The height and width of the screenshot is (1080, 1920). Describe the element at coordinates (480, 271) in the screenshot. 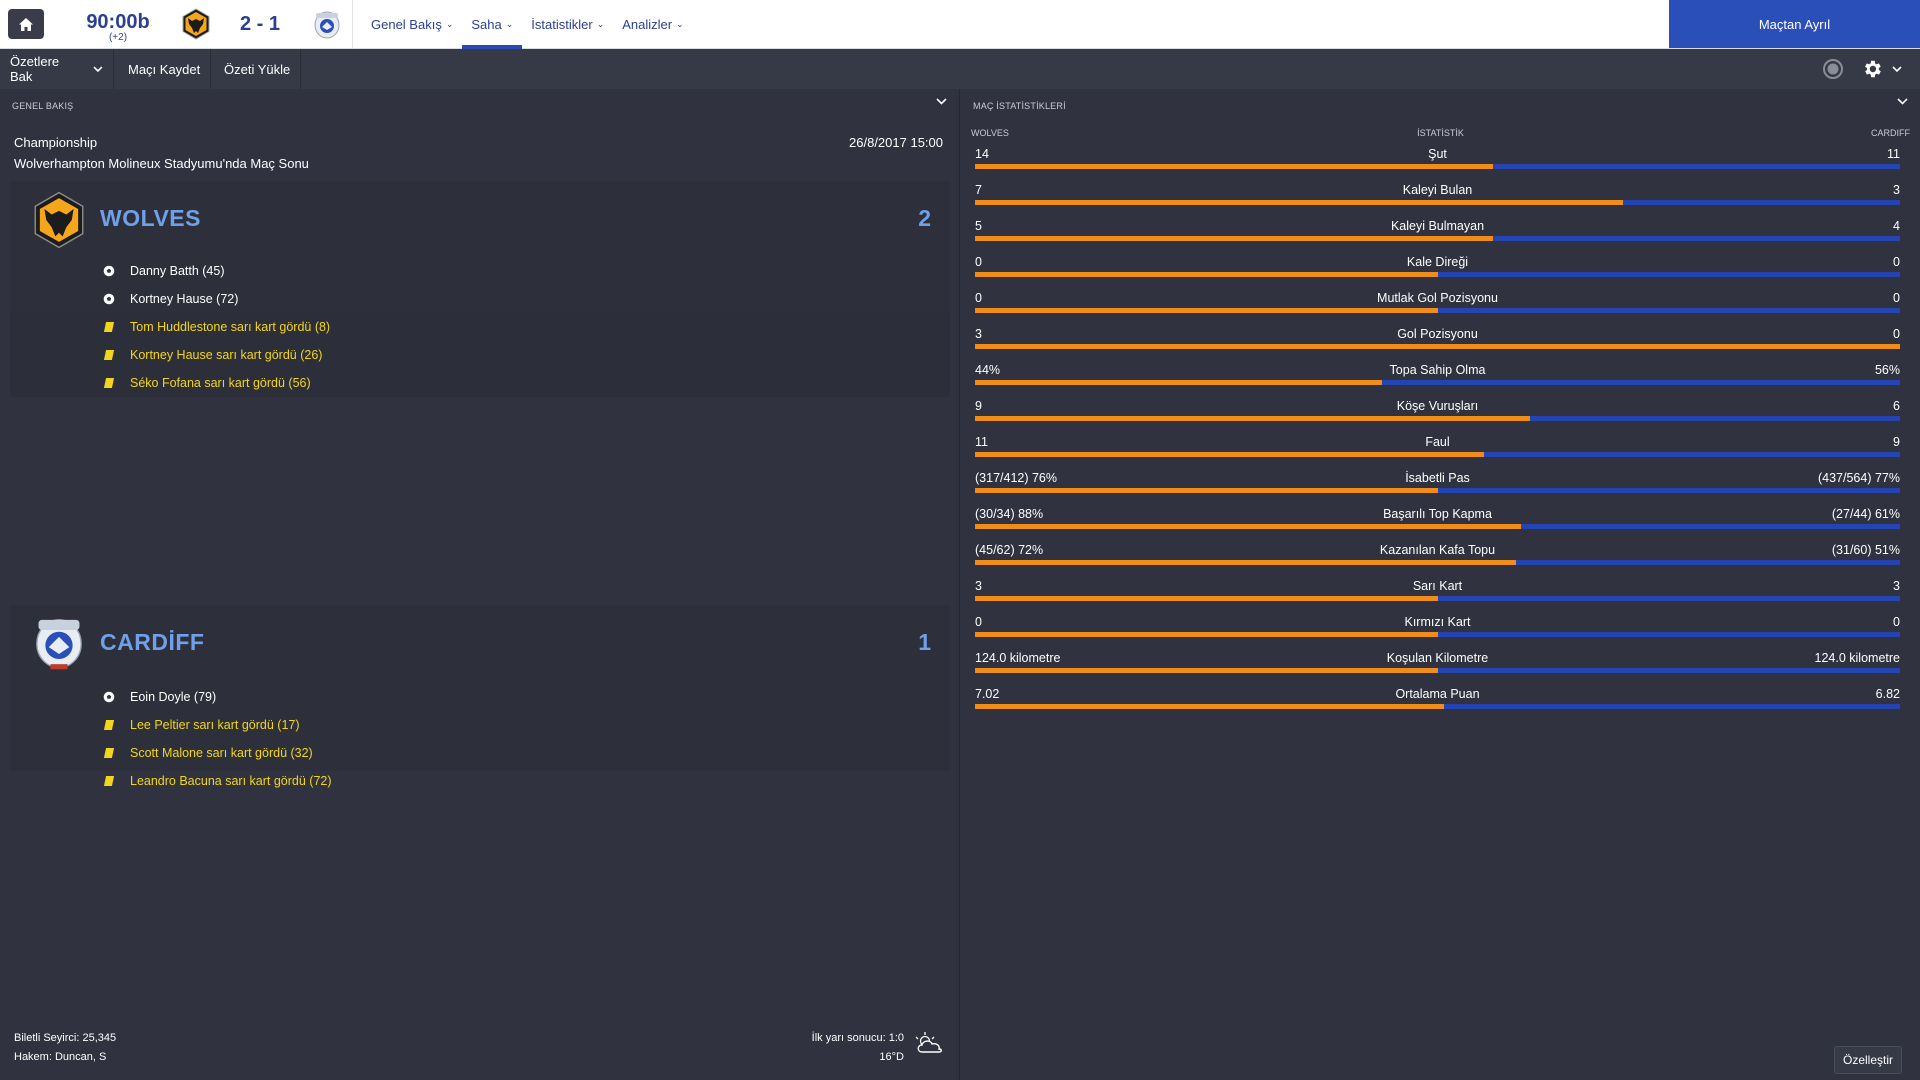

I see `event-row: Danny Batth (45)` at that location.